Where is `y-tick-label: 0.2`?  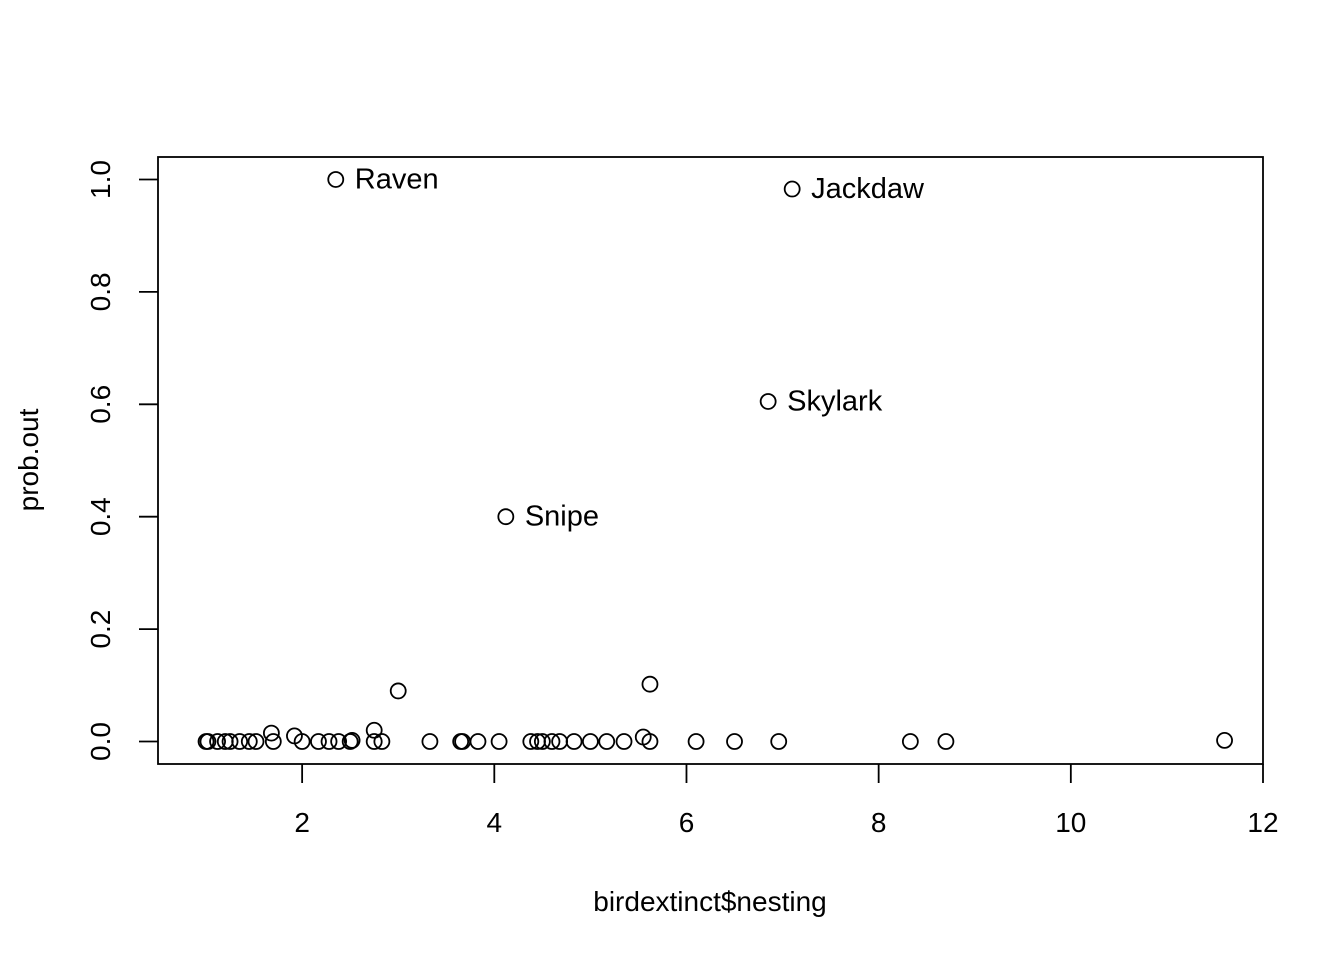 y-tick-label: 0.2 is located at coordinates (100, 629).